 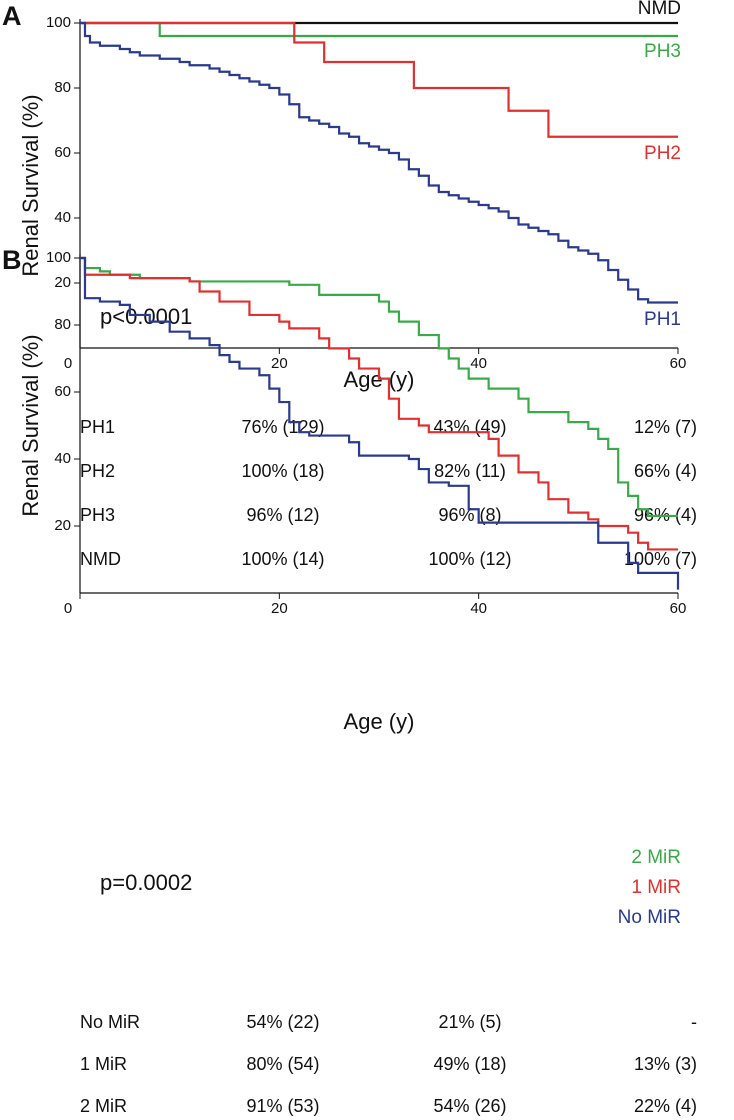 What do you see at coordinates (665, 471) in the screenshot?
I see `risk-table-cell: 66% (4)` at bounding box center [665, 471].